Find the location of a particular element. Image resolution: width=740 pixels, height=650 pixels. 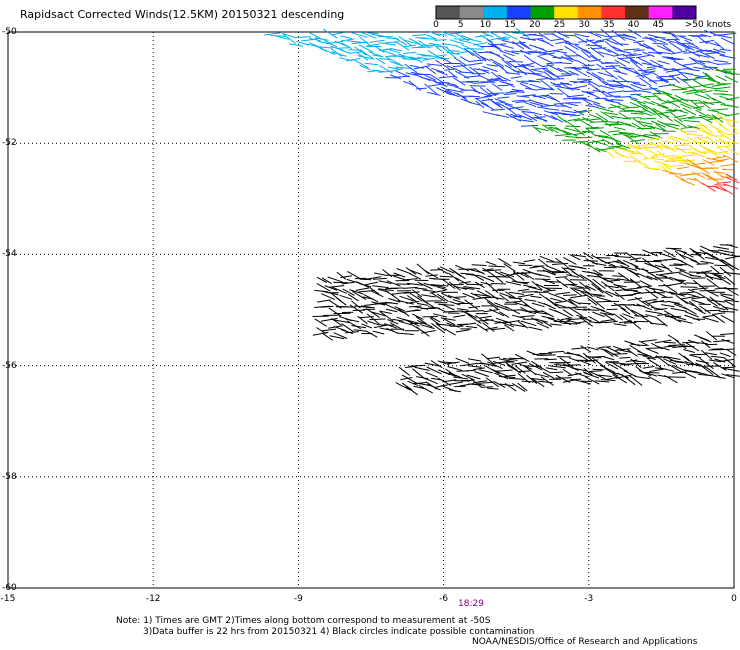

colorbar-label: 35 is located at coordinates (609, 25).